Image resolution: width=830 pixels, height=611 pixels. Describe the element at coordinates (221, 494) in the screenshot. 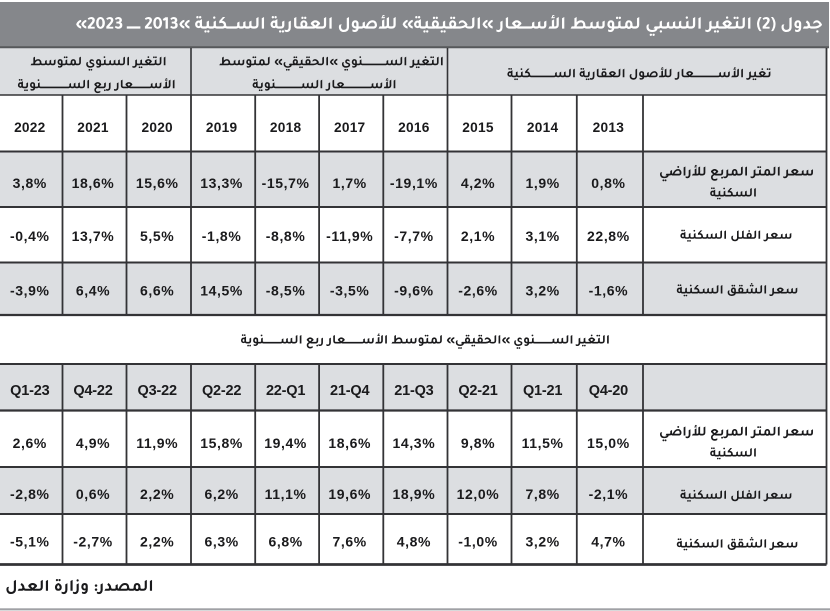

I see `svg-text: 6,2%` at that location.